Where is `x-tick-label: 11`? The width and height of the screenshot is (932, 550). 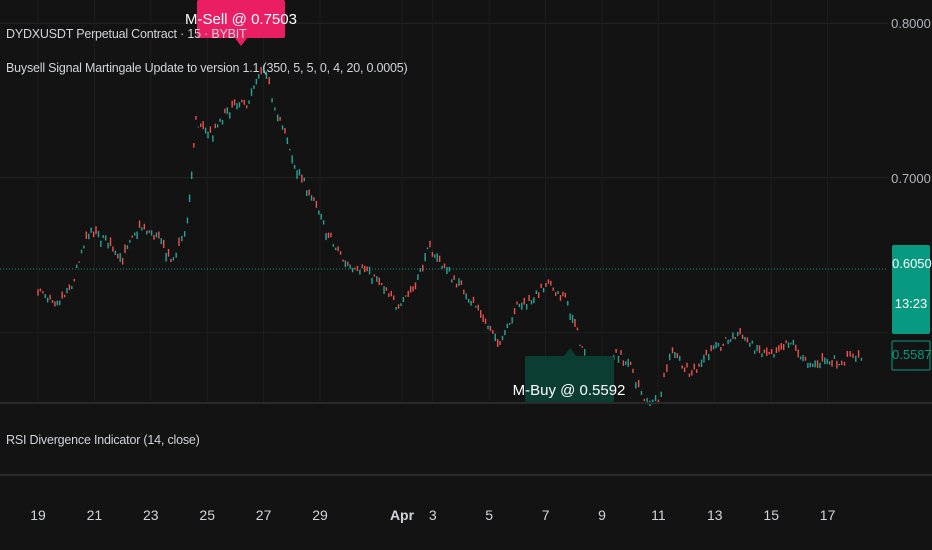 x-tick-label: 11 is located at coordinates (658, 515).